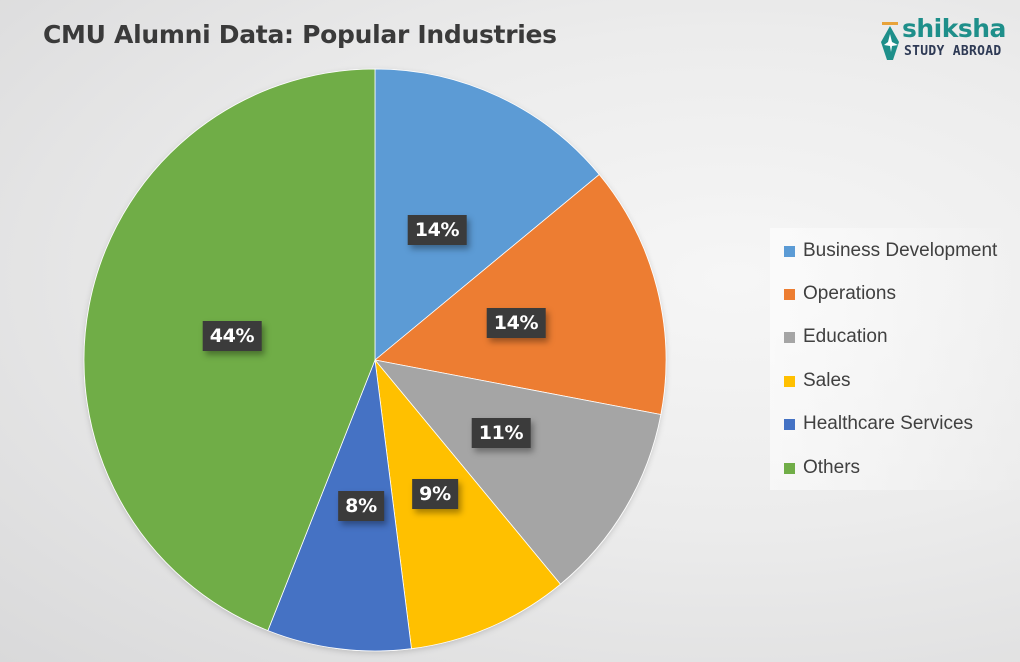  I want to click on legend-label: Education, so click(845, 336).